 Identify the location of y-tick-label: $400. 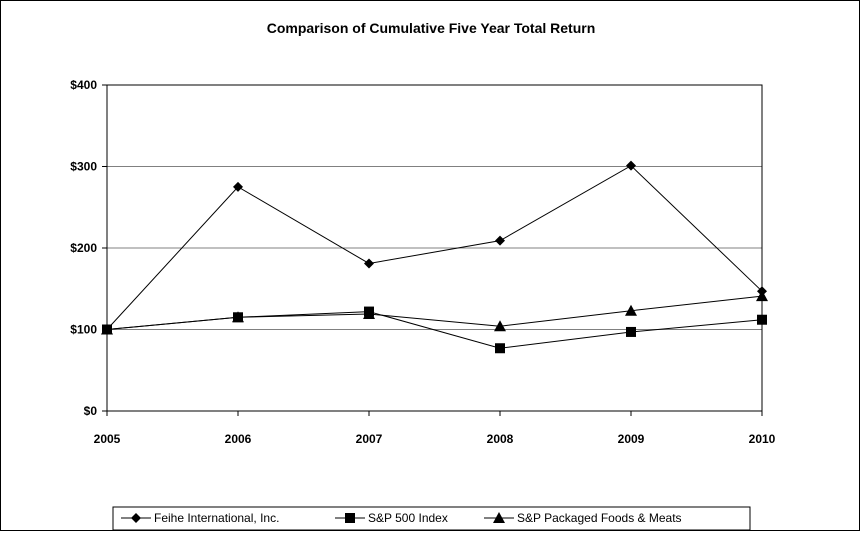
(83, 85).